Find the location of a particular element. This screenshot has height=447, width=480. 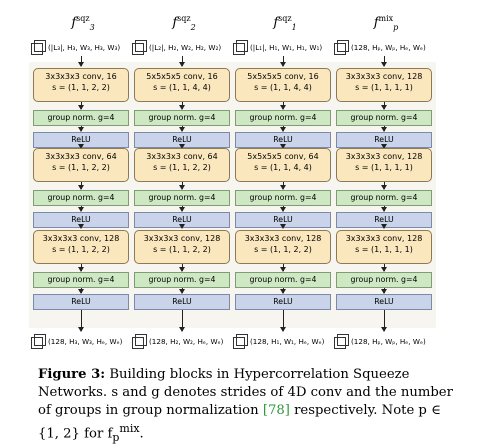

tensor-shape-label: (|L₃|, H₃, W₃, H₃, W₃) is located at coordinates (84, 47).